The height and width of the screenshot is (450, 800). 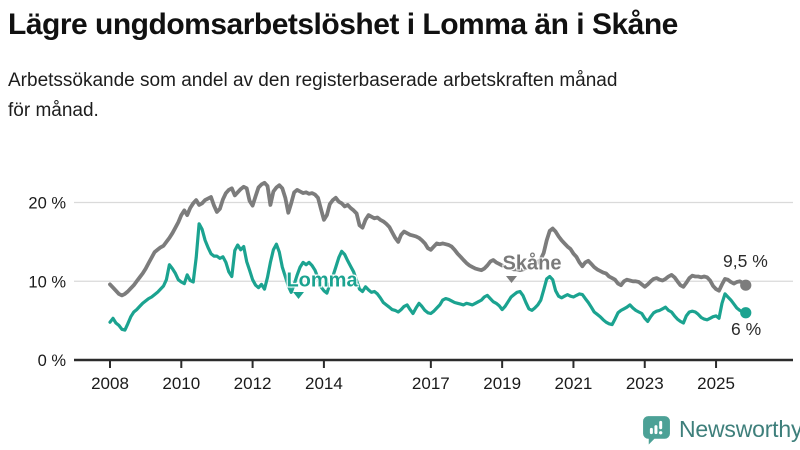 What do you see at coordinates (532, 263) in the screenshot?
I see `series-label-skane: Skåne` at bounding box center [532, 263].